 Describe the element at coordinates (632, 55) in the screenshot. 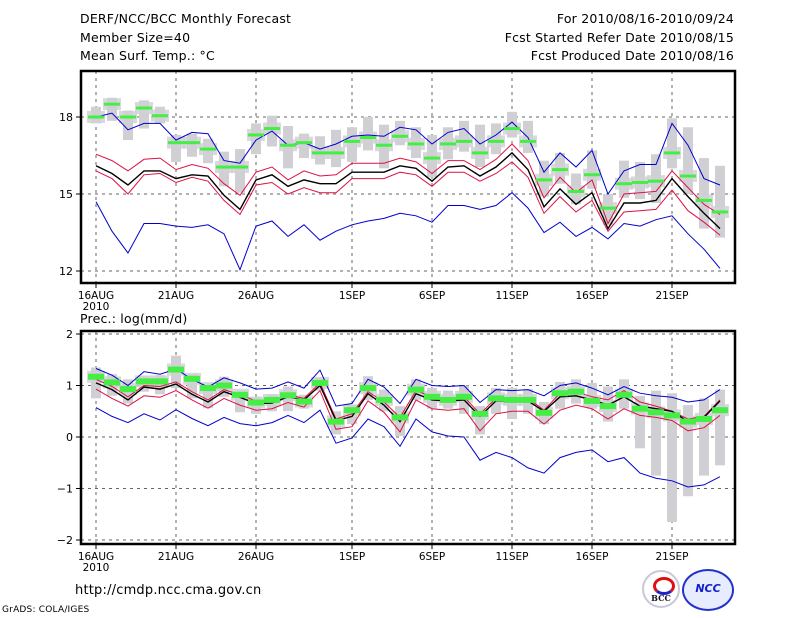

I see `header-produced-date: Fcst Produced Date 2010/08/16` at that location.